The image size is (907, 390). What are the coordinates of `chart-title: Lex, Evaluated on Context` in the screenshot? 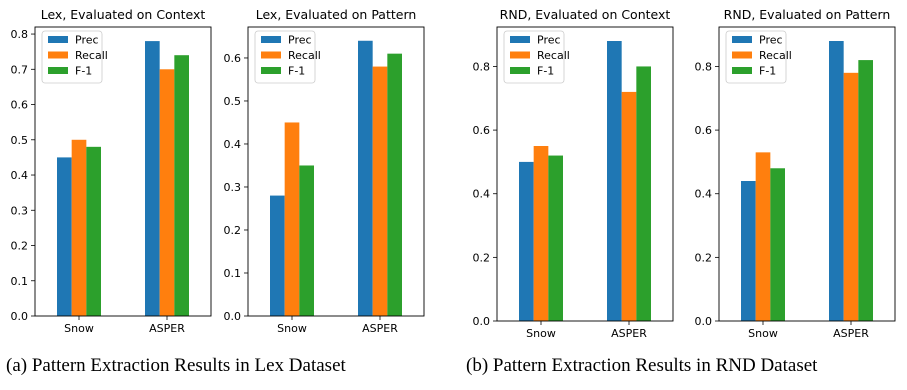 It's located at (123, 14).